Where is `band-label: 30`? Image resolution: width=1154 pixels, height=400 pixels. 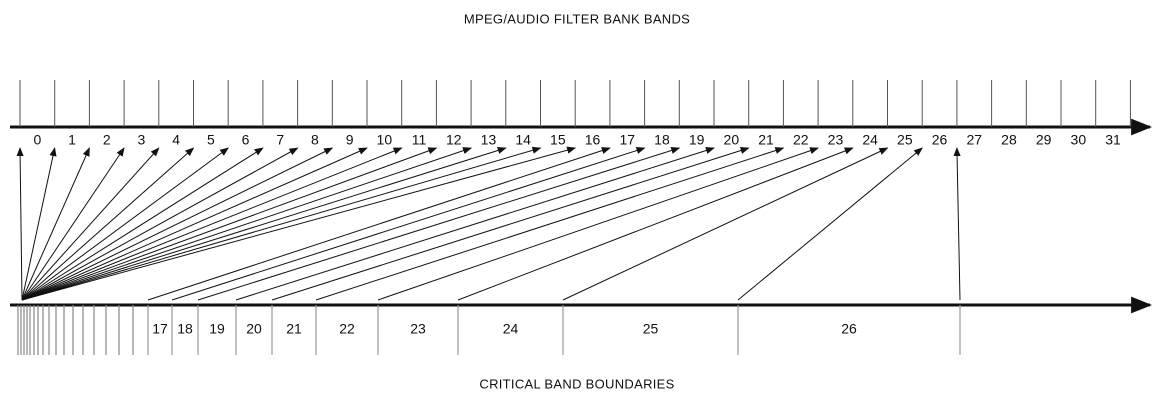
band-label: 30 is located at coordinates (1079, 140).